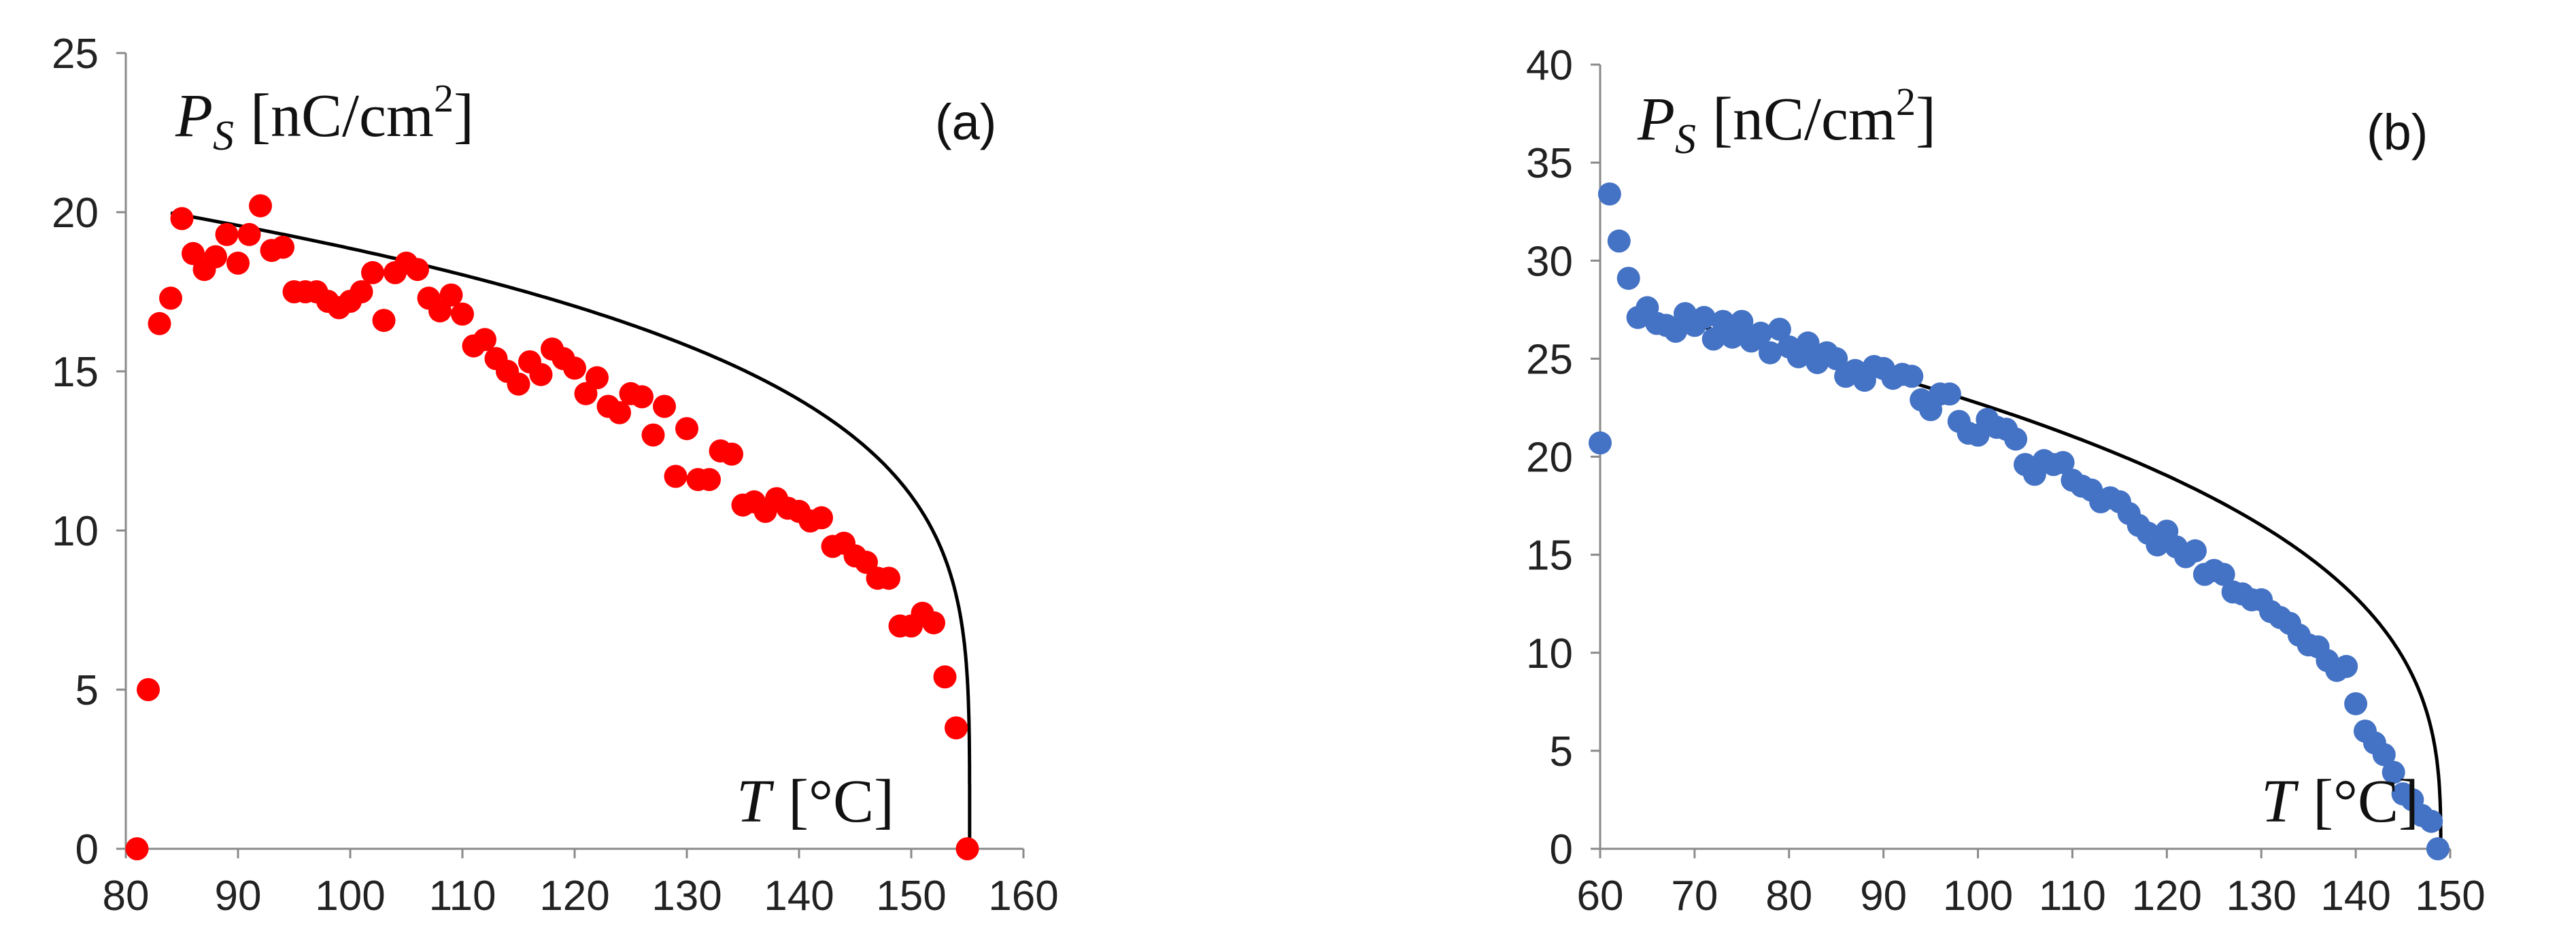 The image size is (2576, 944). I want to click on x-tick-label: 60, so click(1600, 897).